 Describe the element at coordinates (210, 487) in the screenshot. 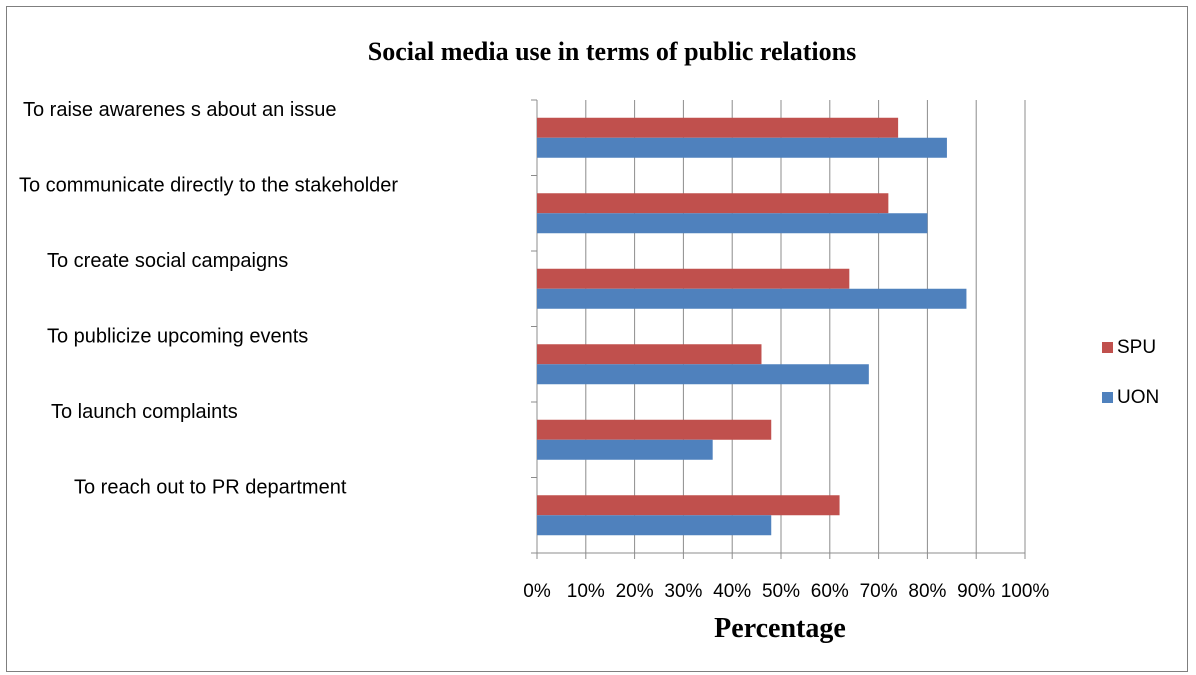

I see `category-label: To reach out to PR department` at that location.